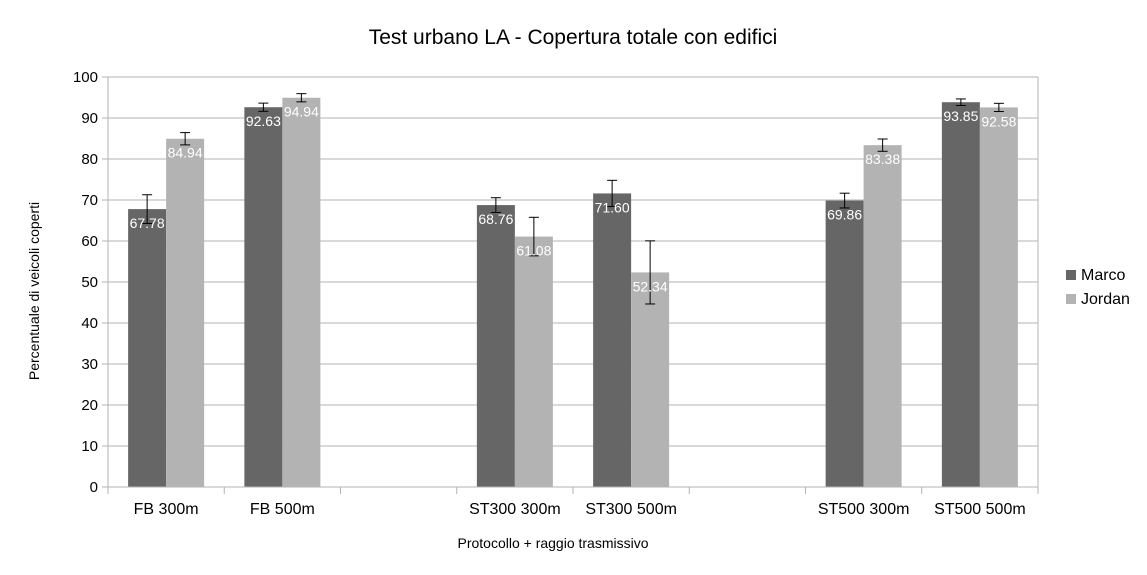 The image size is (1147, 575). Describe the element at coordinates (282, 509) in the screenshot. I see `x-tick-label-1: FB 500m` at that location.